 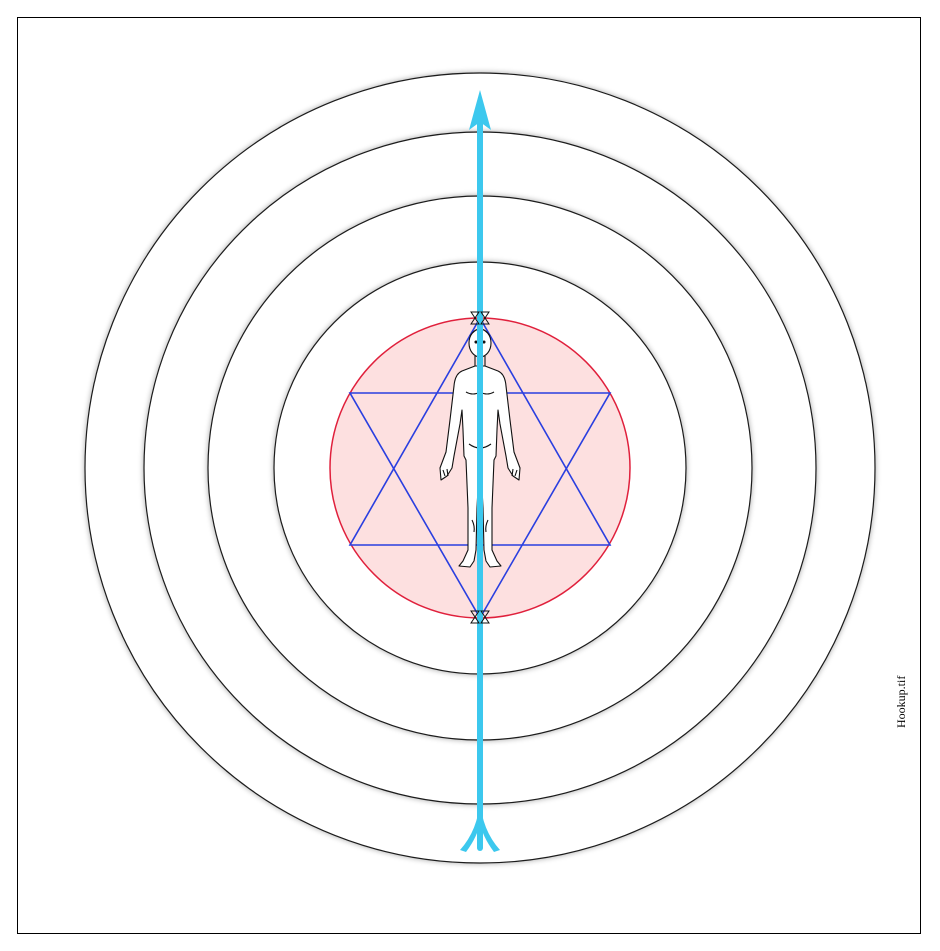 What do you see at coordinates (480, 110) in the screenshot?
I see `arrow-up-icon` at bounding box center [480, 110].